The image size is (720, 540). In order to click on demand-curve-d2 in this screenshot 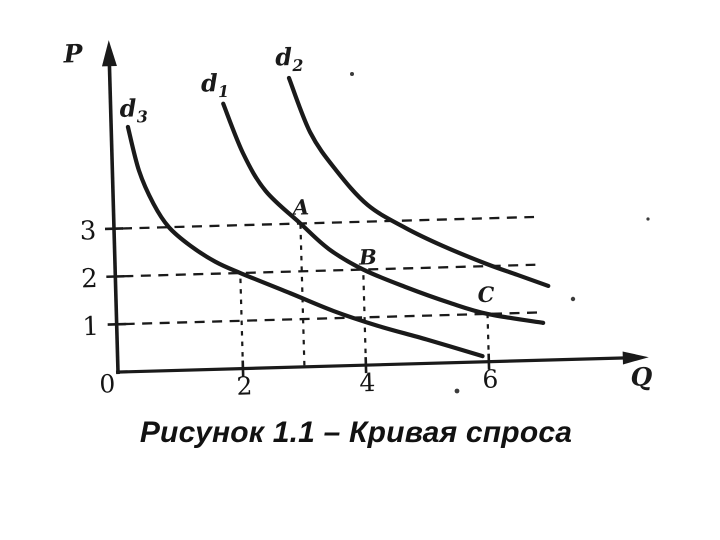, I will do `click(418, 182)`.